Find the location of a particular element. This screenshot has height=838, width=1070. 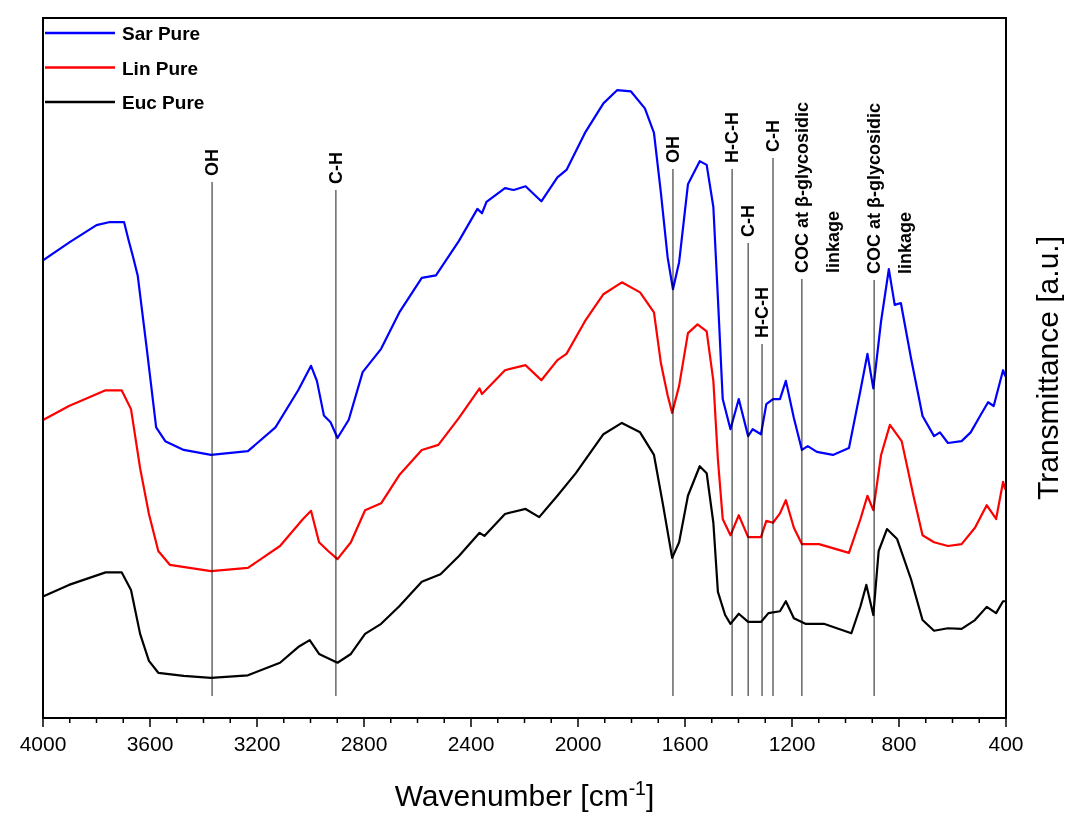

x-tick-label: 2400 is located at coordinates (471, 743).